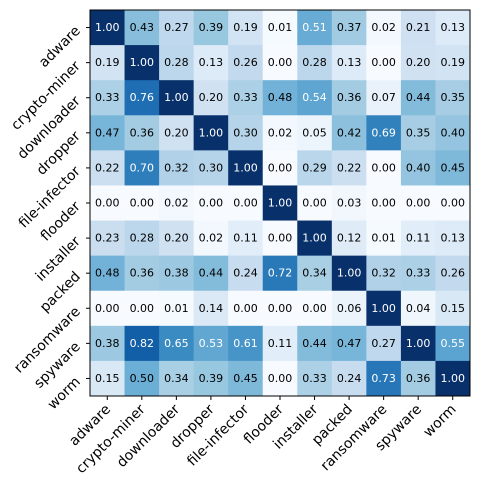 This screenshot has height=484, width=484. Describe the element at coordinates (142, 167) in the screenshot. I see `cell-value-label: 0.70` at that location.